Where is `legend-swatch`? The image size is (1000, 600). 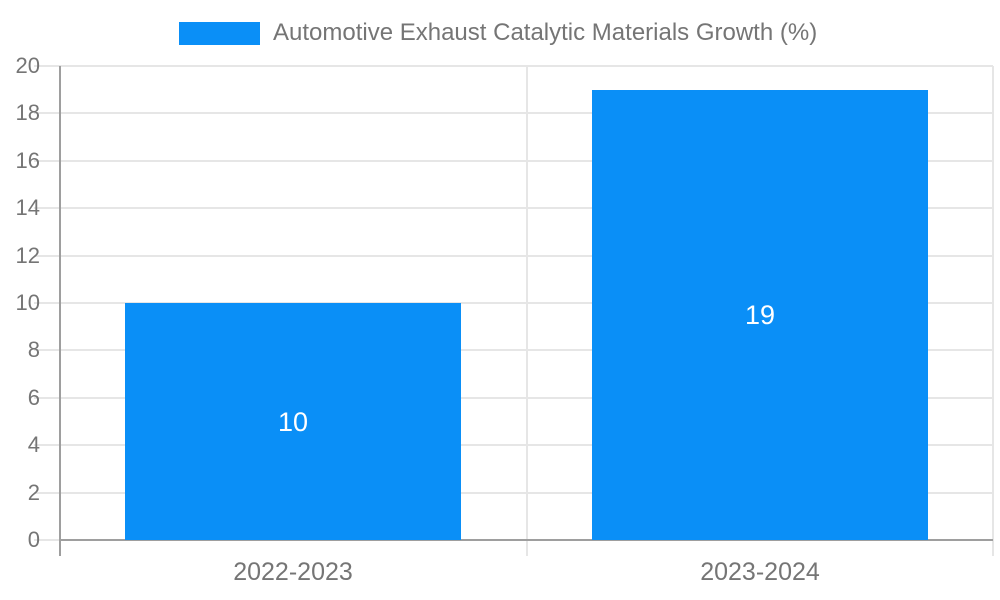
legend-swatch is located at coordinates (219, 33).